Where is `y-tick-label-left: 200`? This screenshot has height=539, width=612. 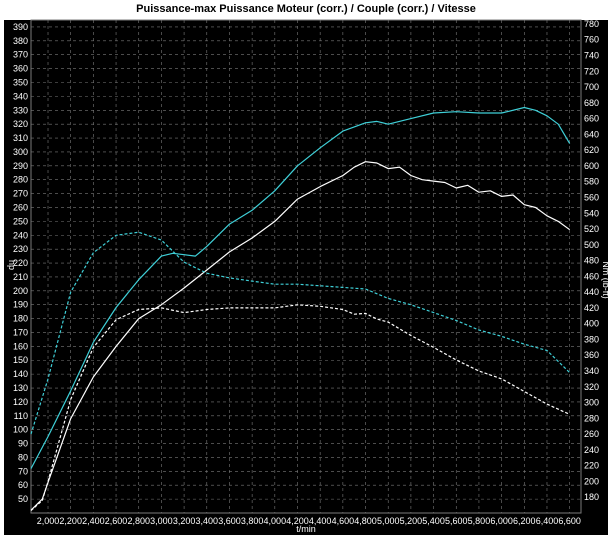 y-tick-label-left: 200 is located at coordinates (20, 291).